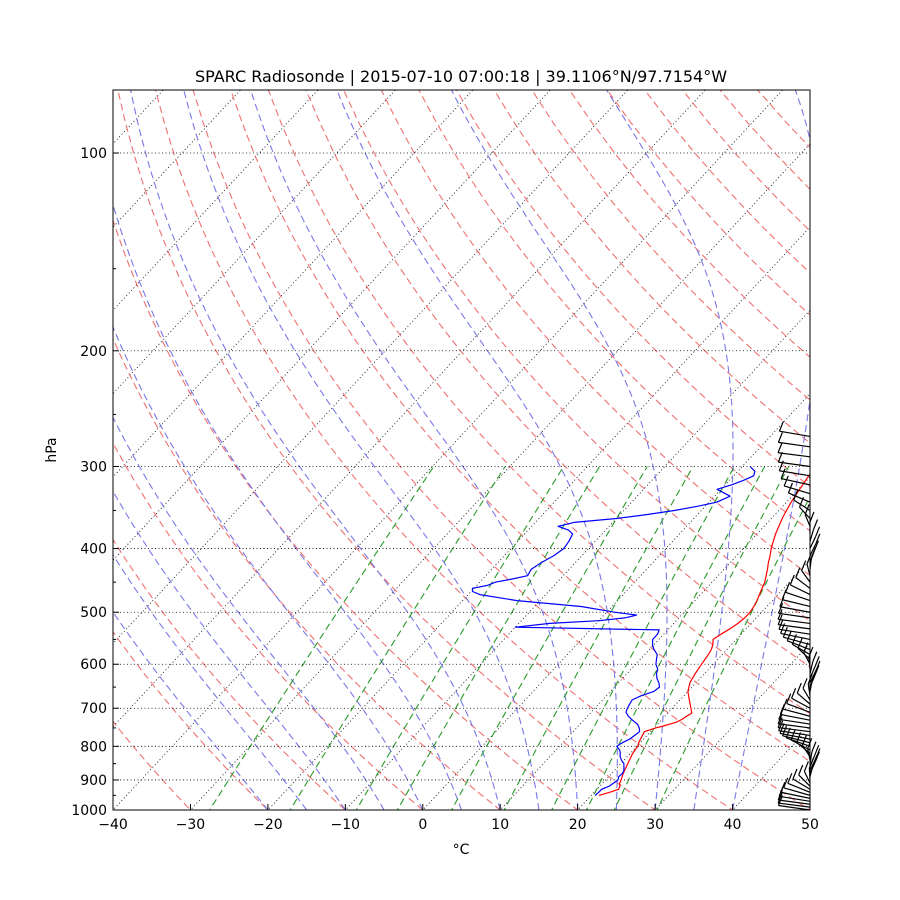  What do you see at coordinates (93, 467) in the screenshot?
I see `y-tick-label: 300` at bounding box center [93, 467].